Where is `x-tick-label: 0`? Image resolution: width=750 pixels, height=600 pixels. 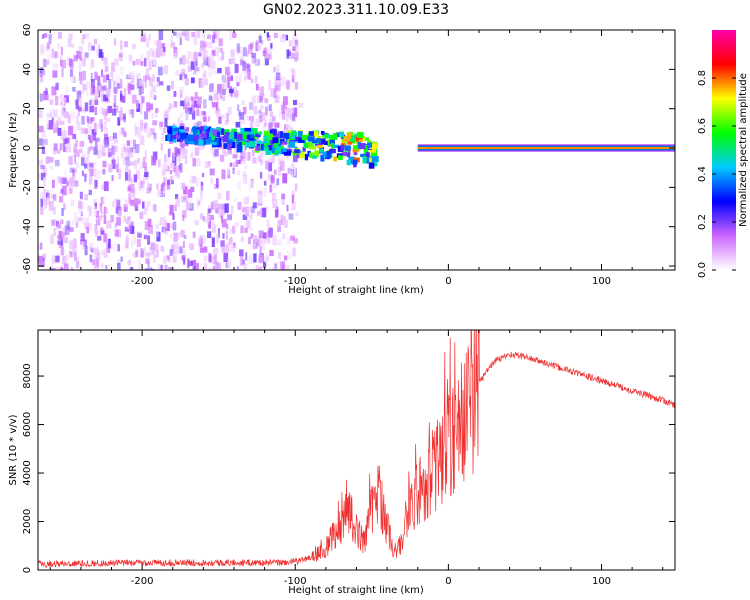 x-tick-label: 0 is located at coordinates (448, 281).